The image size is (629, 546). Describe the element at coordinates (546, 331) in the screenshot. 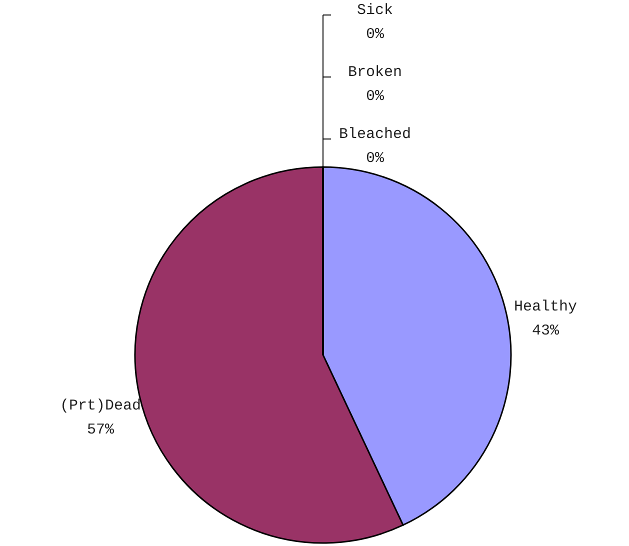

I see `data-label: 43%` at that location.